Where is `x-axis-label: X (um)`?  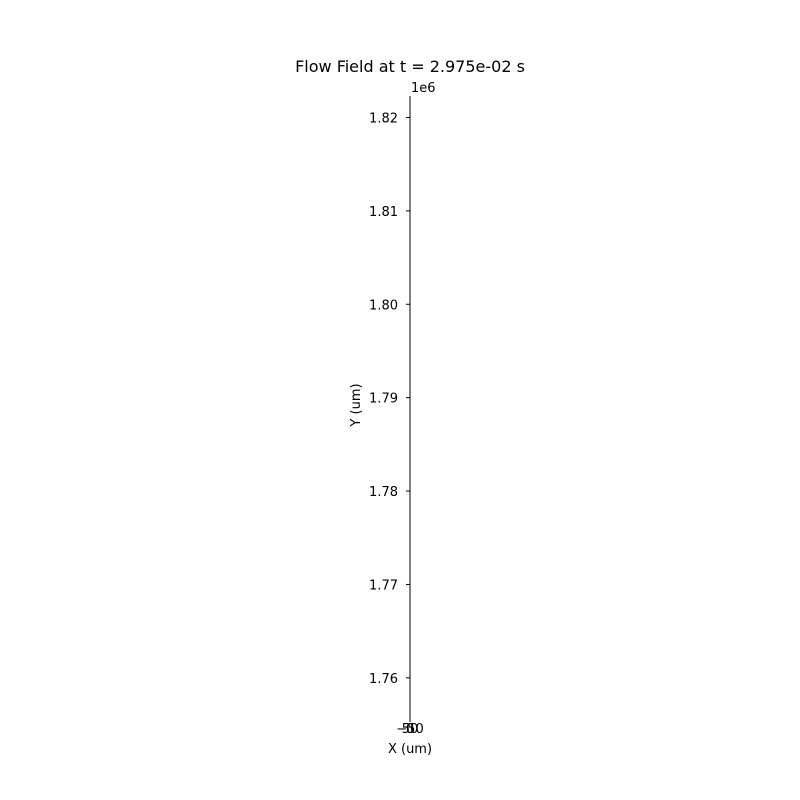 x-axis-label: X (um) is located at coordinates (410, 749).